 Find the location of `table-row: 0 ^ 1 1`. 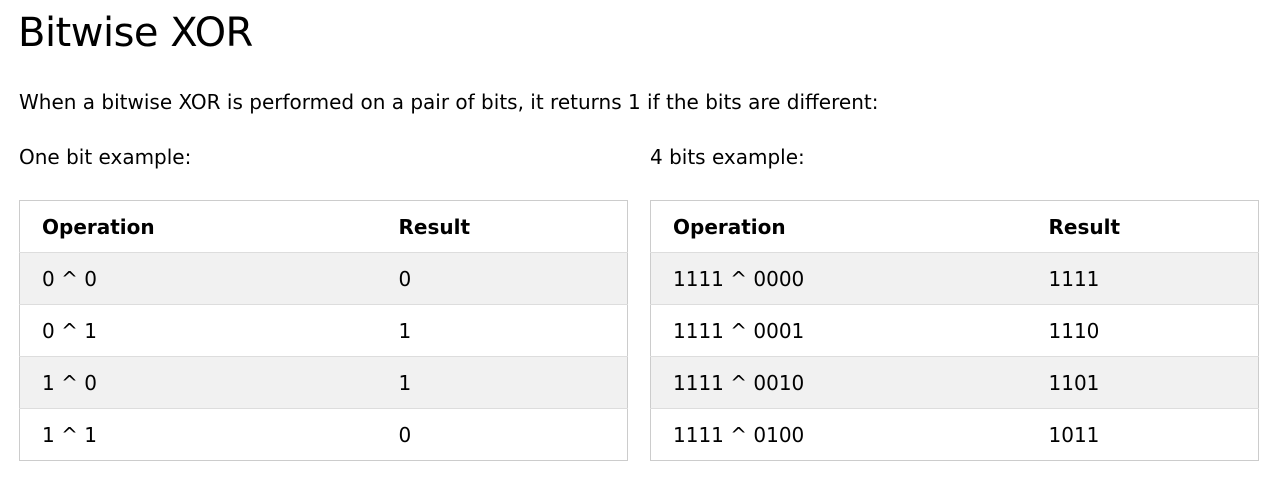

table-row: 0 ^ 1 1 is located at coordinates (323, 330).